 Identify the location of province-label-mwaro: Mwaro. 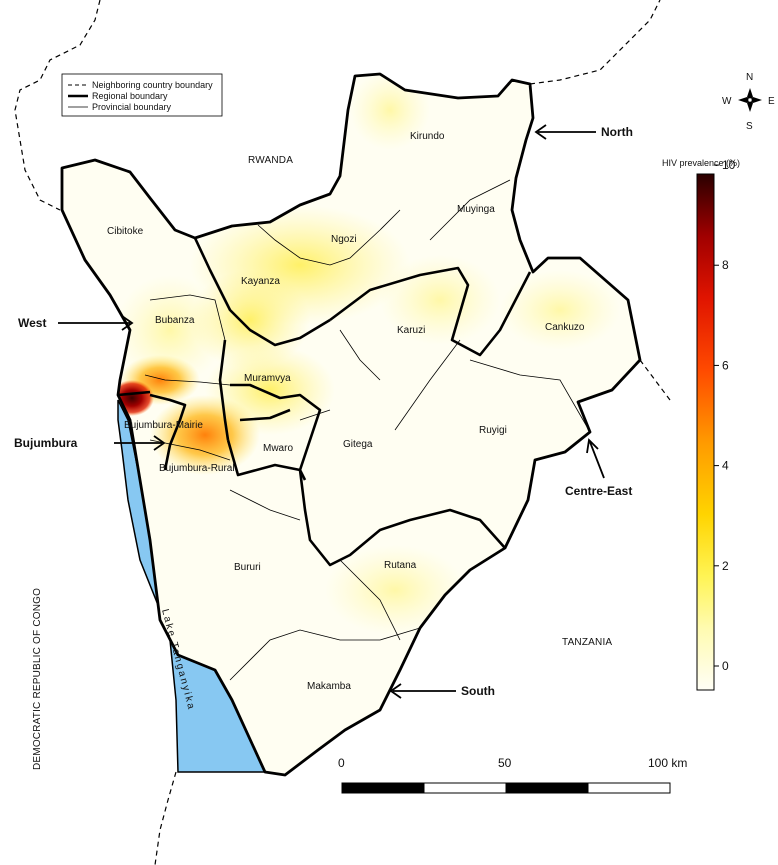
(278, 448).